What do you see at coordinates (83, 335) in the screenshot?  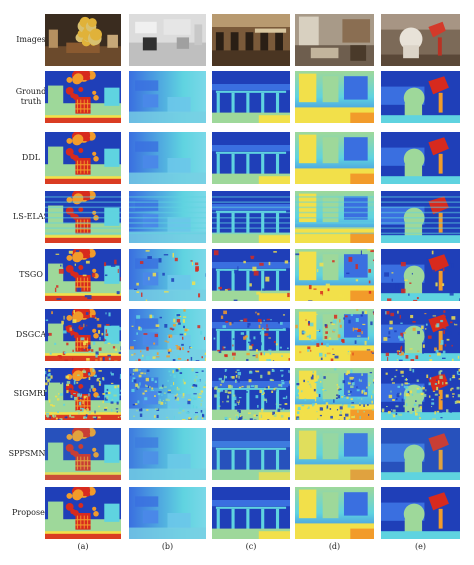 I see `dsgca-disparity-map-a` at bounding box center [83, 335].